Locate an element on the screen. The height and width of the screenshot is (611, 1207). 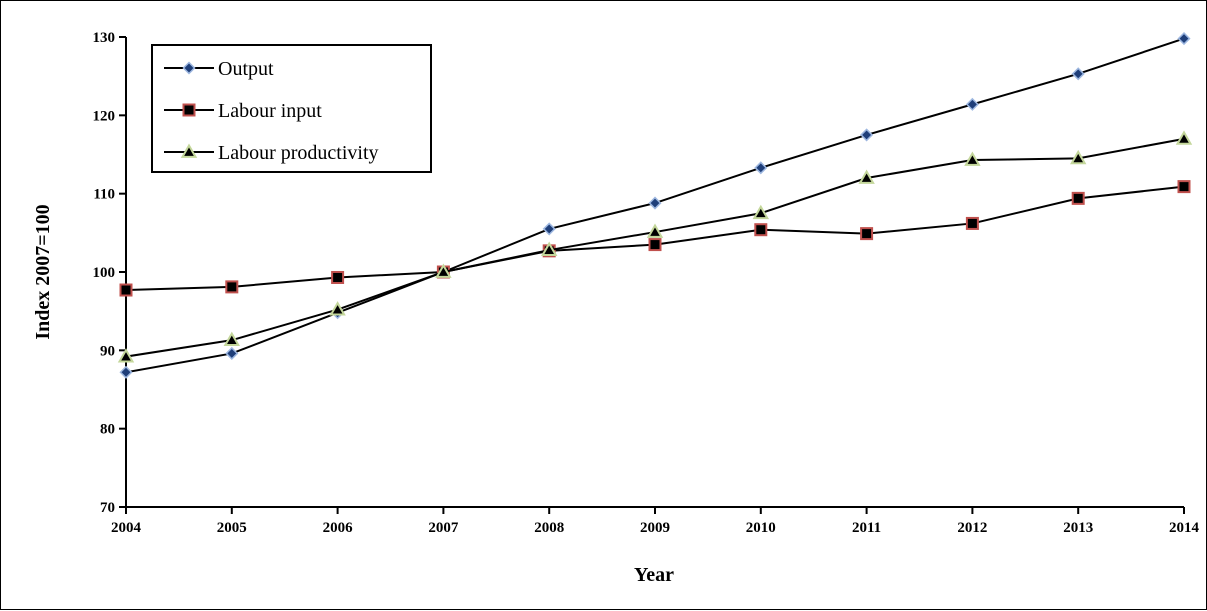
x-tick-label: 2004 is located at coordinates (126, 528).